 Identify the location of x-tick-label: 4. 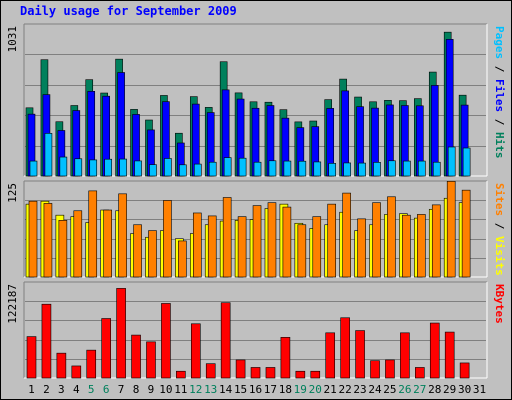
(76, 389).